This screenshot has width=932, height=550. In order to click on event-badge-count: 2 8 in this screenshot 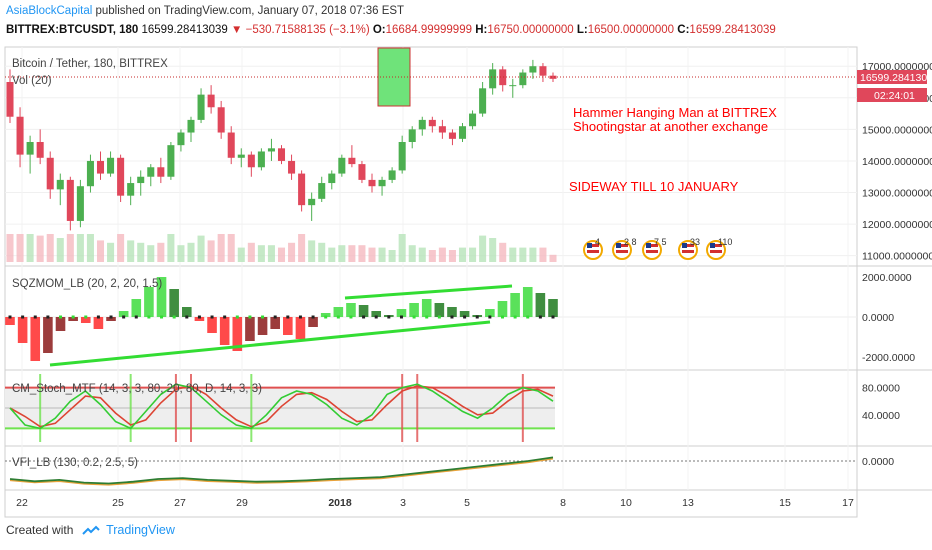, I will do `click(630, 242)`.